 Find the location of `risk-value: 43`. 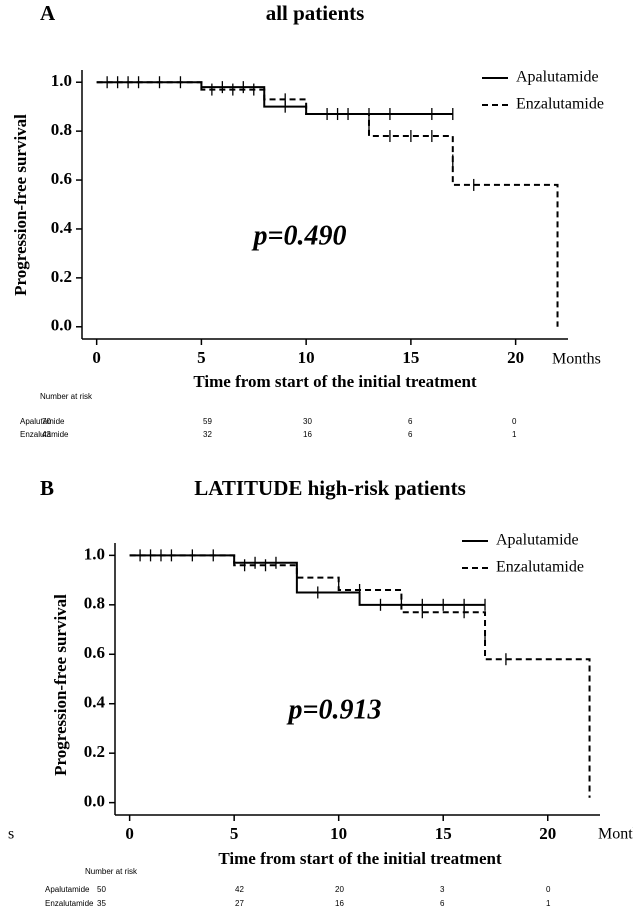

risk-value: 43 is located at coordinates (46, 434).